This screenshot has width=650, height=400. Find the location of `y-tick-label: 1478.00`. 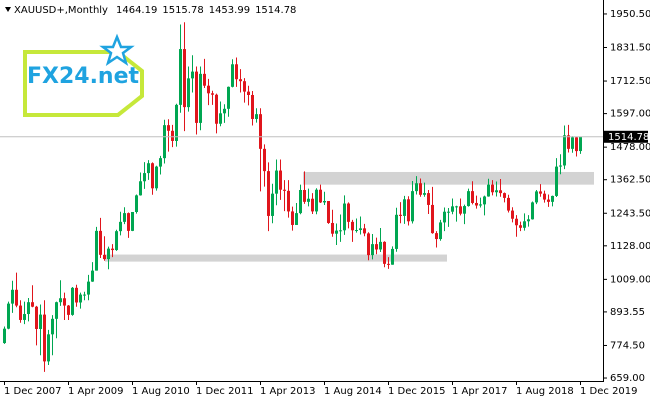

y-tick-label: 1478.00 is located at coordinates (630, 147).